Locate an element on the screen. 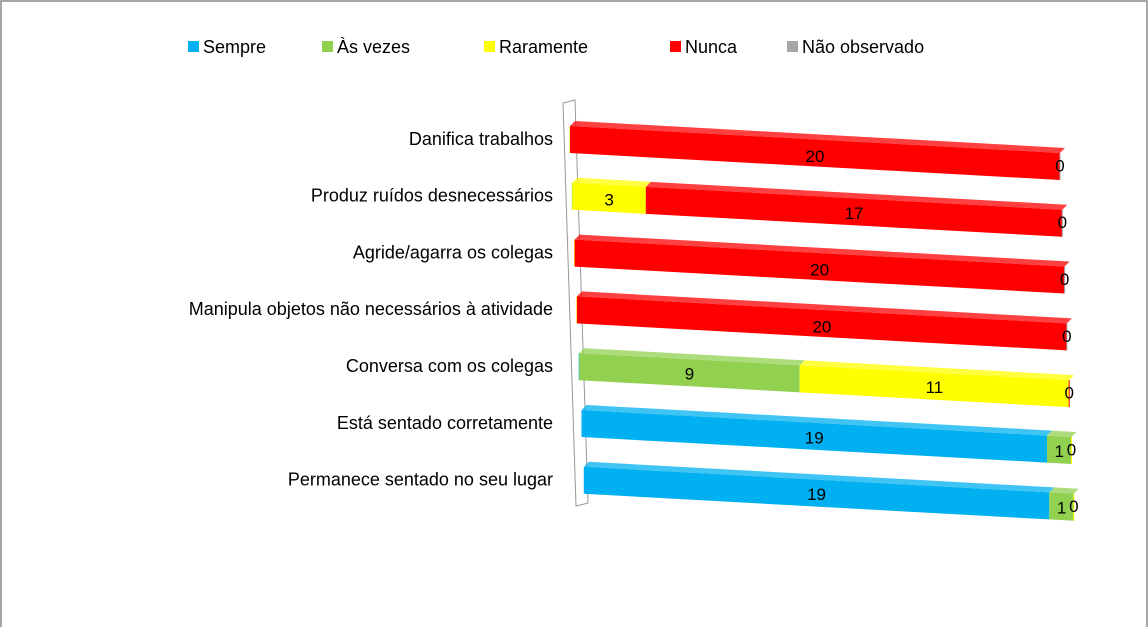 The height and width of the screenshot is (627, 1148). category-label: Conversa com os colegas is located at coordinates (449, 366).